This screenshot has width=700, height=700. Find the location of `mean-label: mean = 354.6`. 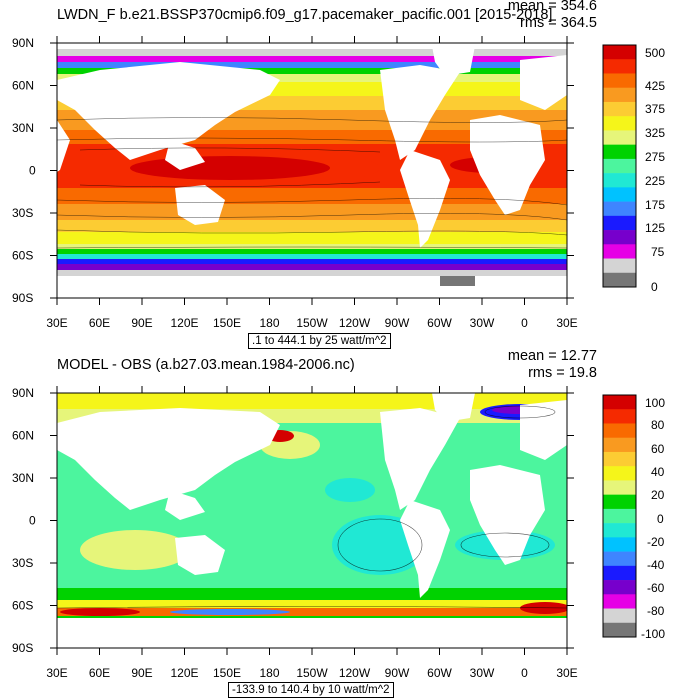

mean-label: mean = 354.6 is located at coordinates (552, 7).